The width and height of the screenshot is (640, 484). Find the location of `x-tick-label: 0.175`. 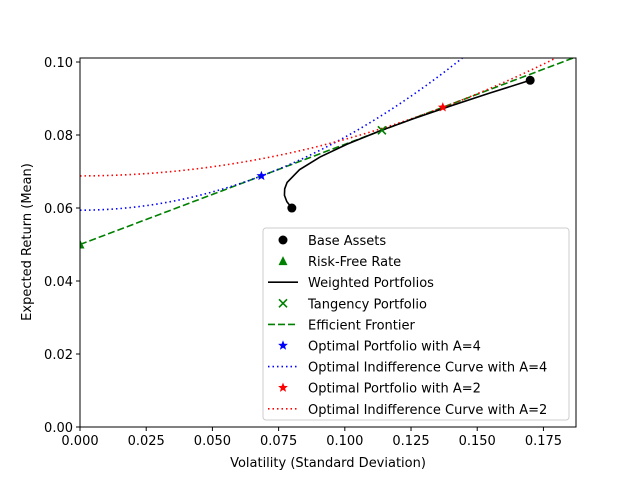

x-tick-label: 0.175 is located at coordinates (543, 441).